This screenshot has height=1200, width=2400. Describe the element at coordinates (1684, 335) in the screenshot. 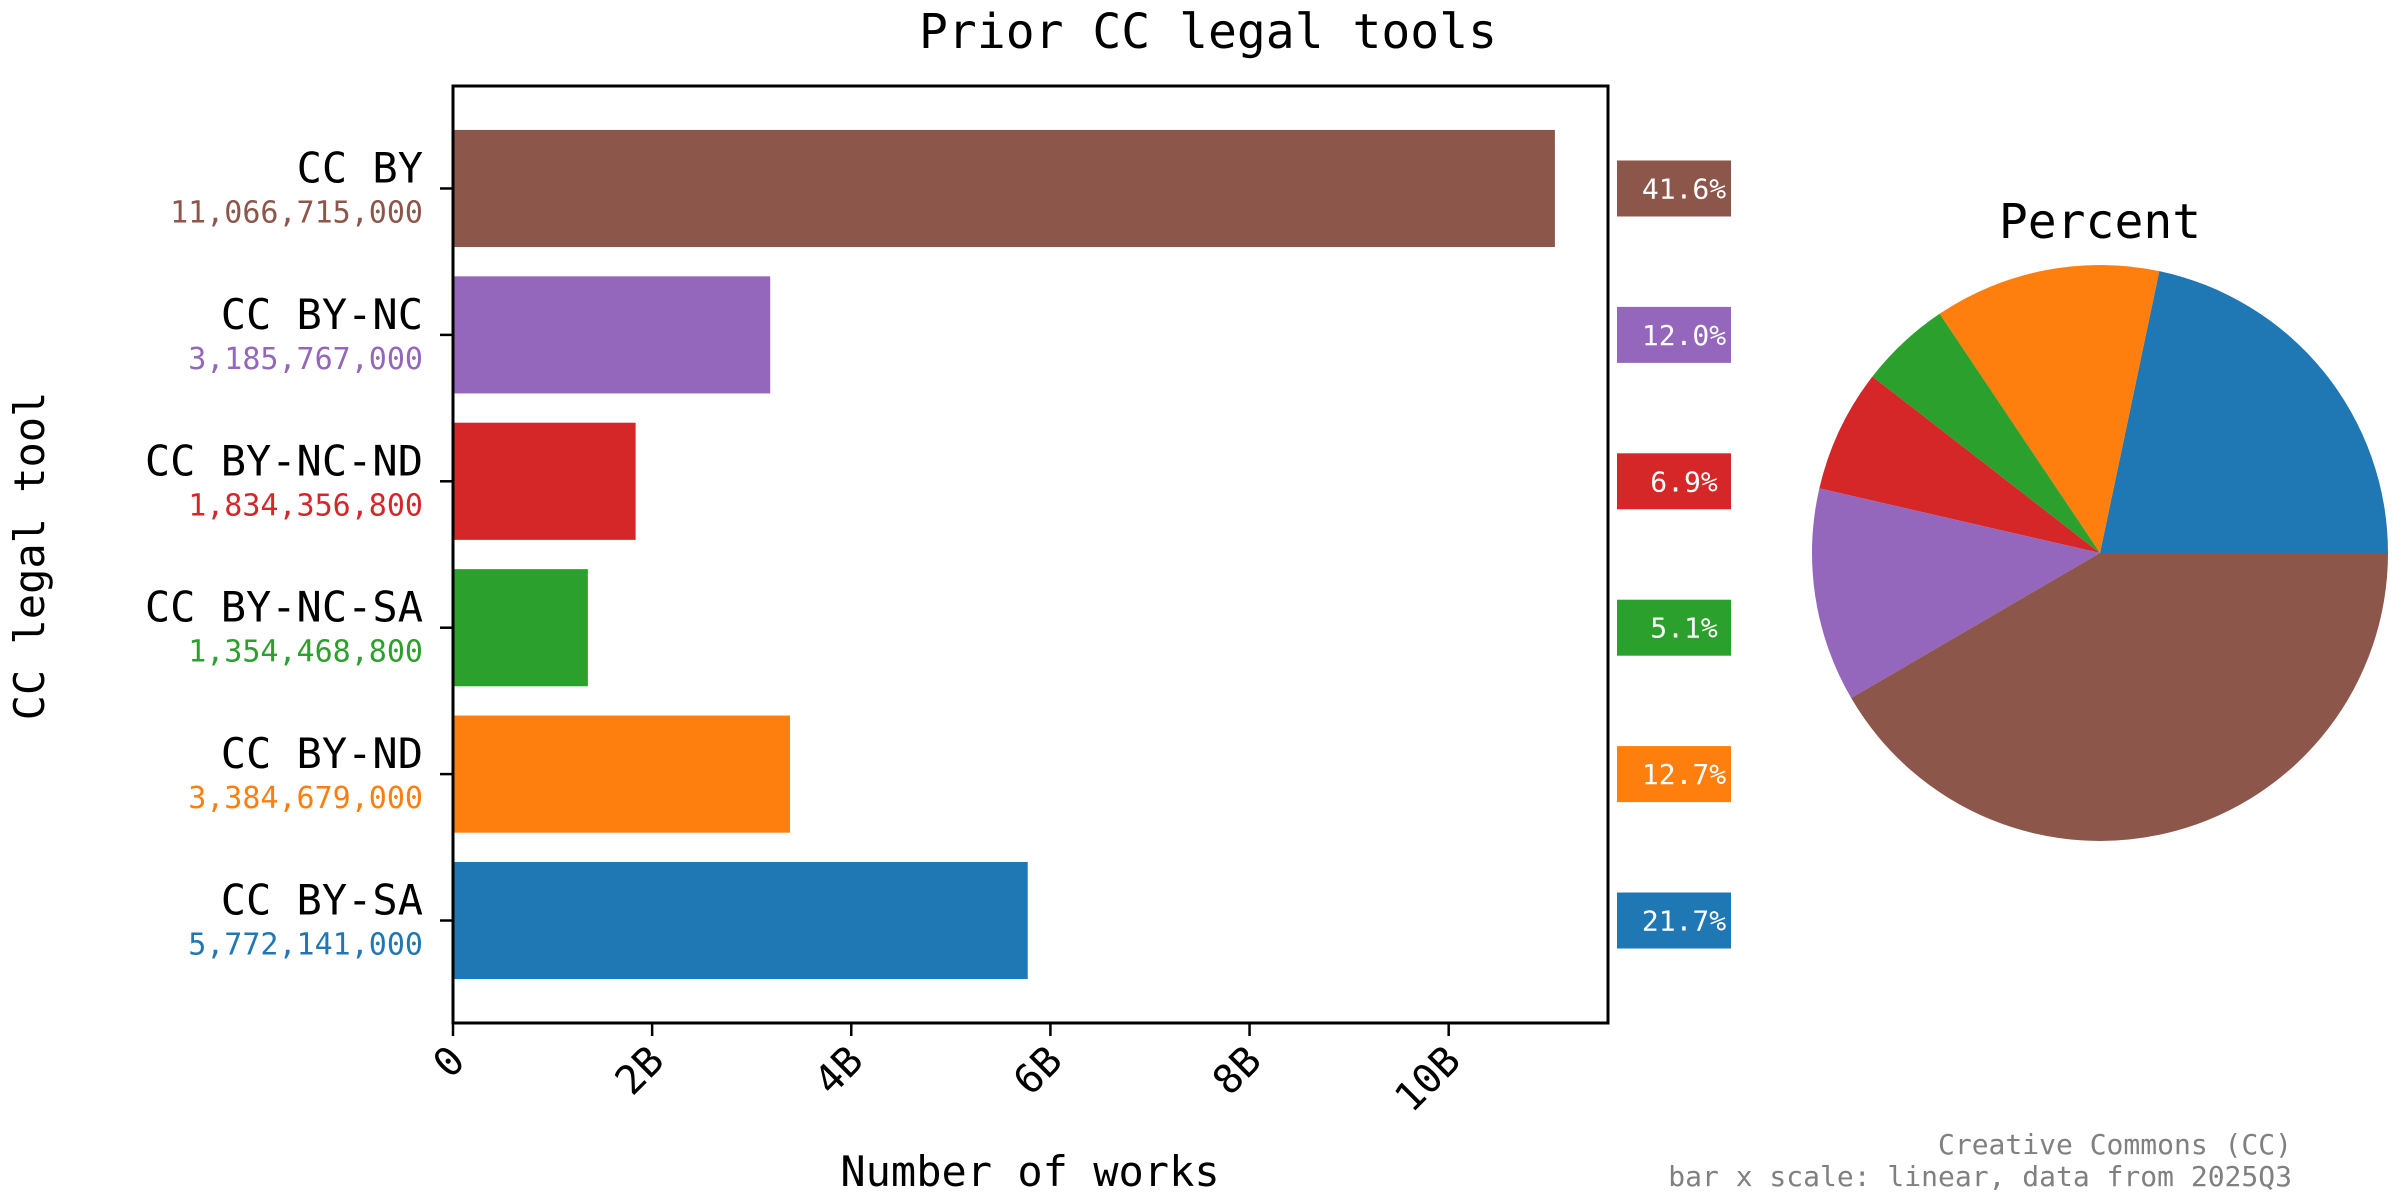

I see `percent-label: 12.0%` at that location.